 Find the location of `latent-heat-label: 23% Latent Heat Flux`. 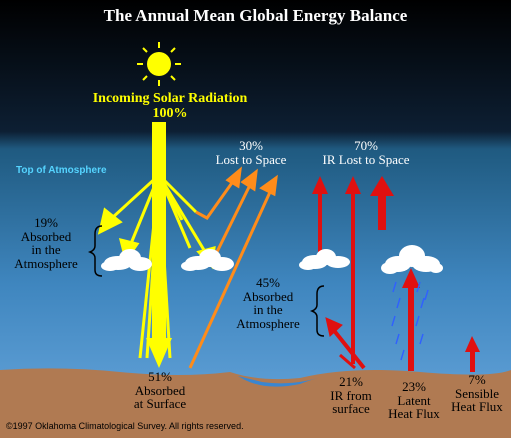

latent-heat-label: 23% Latent Heat Flux is located at coordinates (414, 400).